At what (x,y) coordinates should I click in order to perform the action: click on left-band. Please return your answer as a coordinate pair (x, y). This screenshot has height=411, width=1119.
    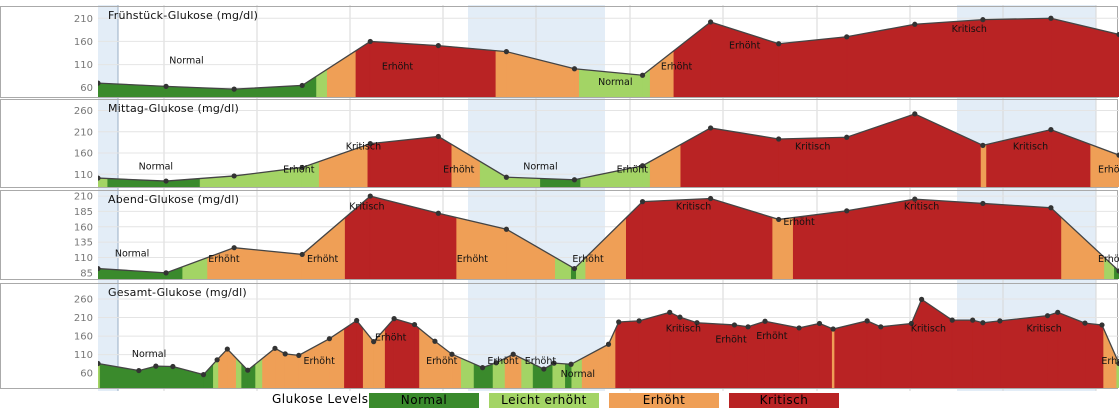
    Looking at the image, I should click on (108, 198).